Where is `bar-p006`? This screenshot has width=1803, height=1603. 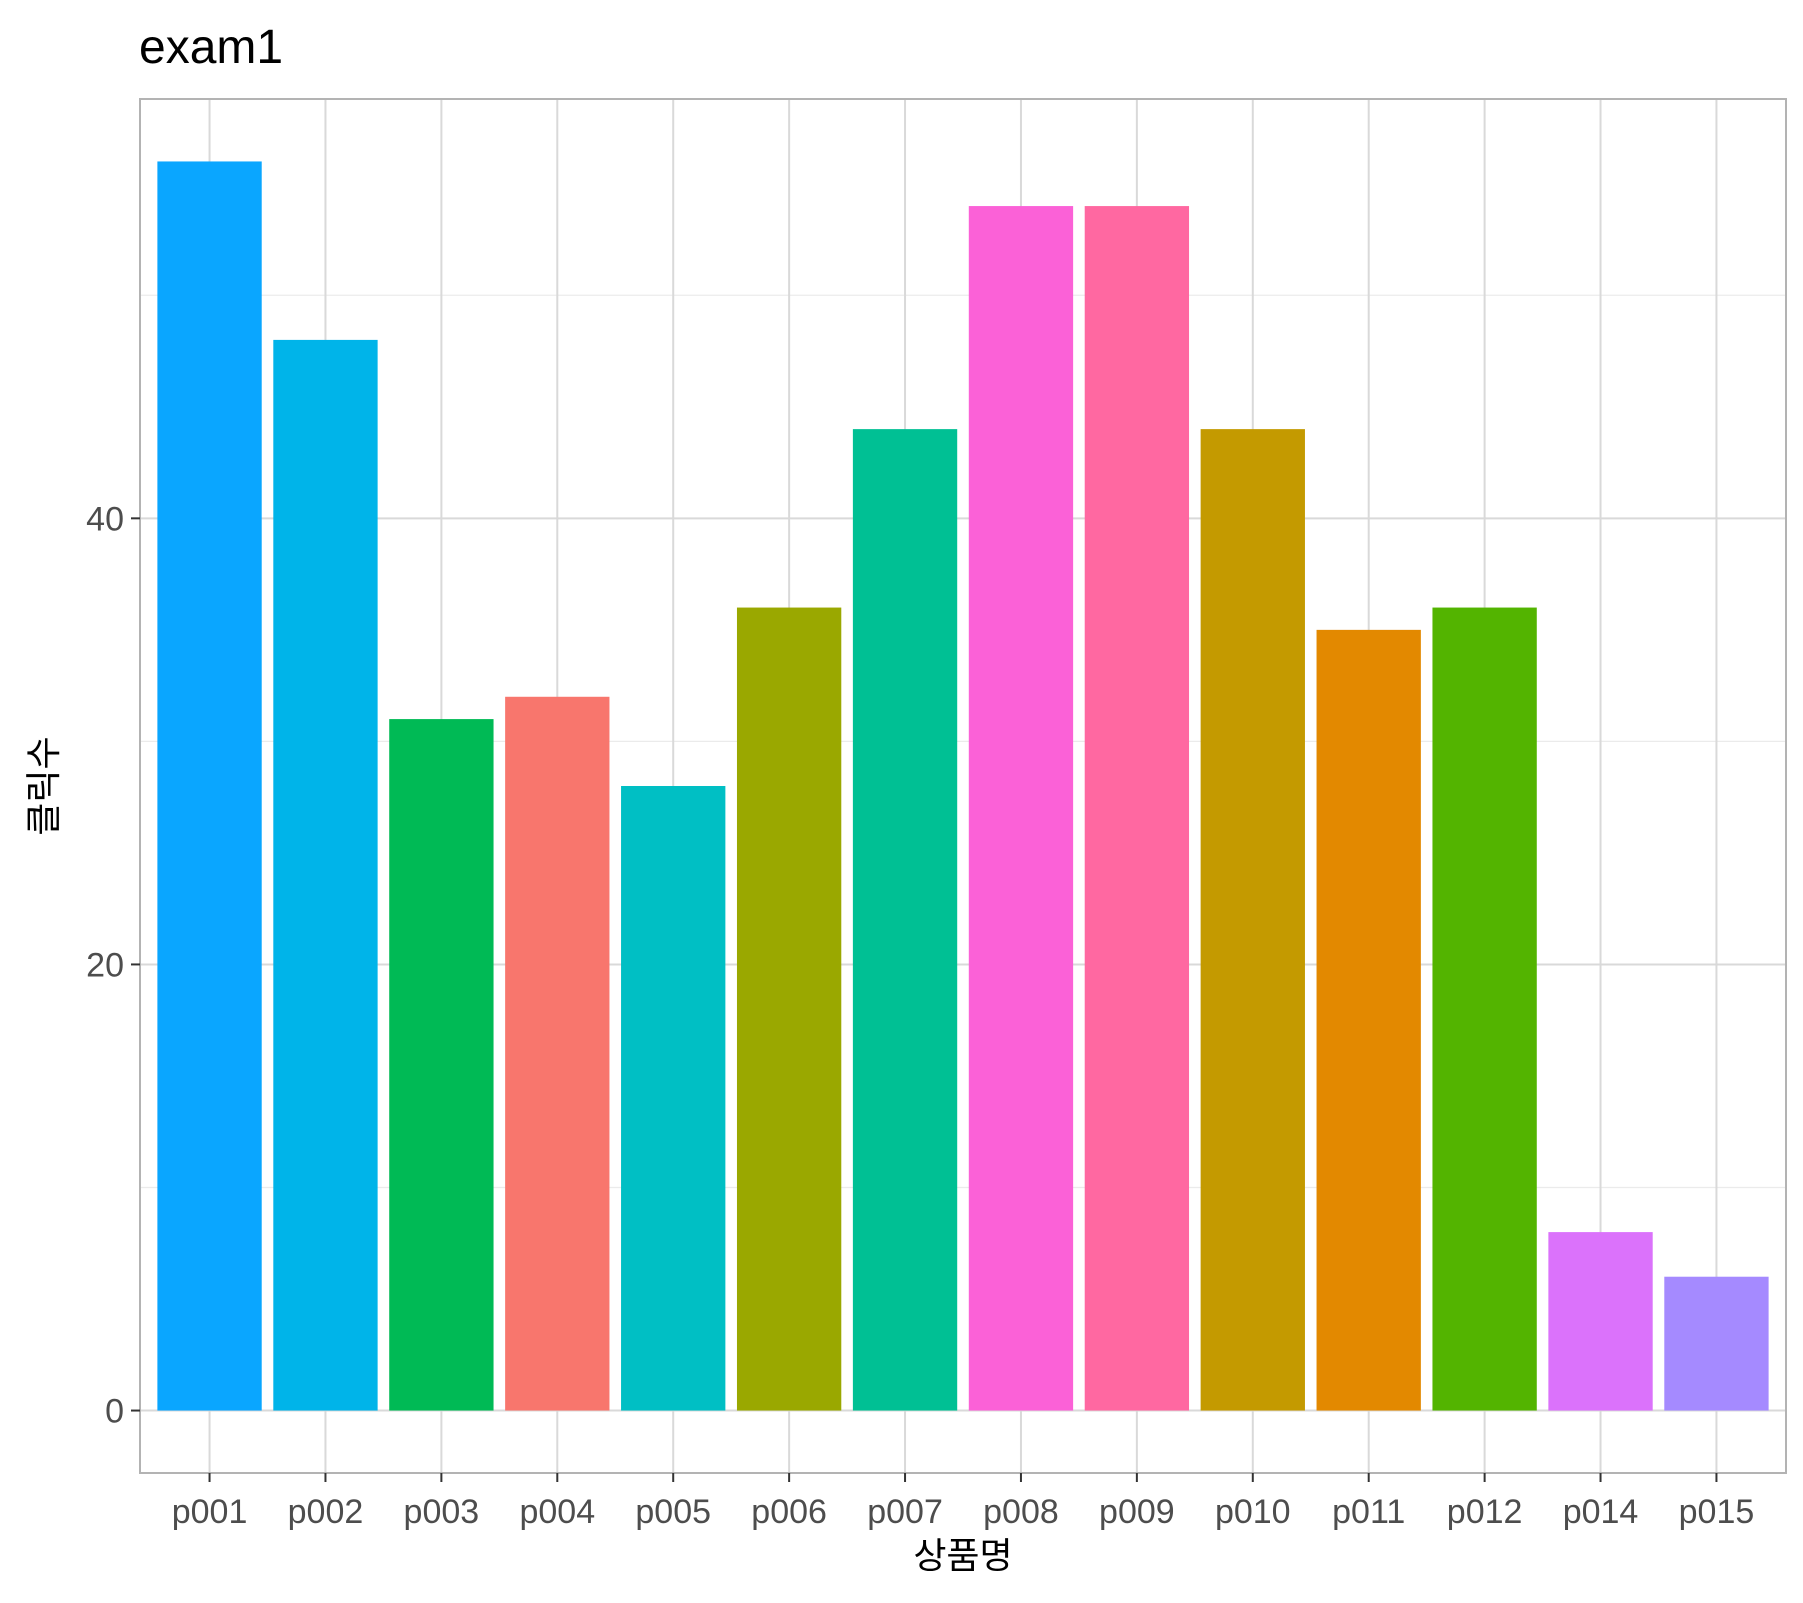 bar-p006 is located at coordinates (789, 1009).